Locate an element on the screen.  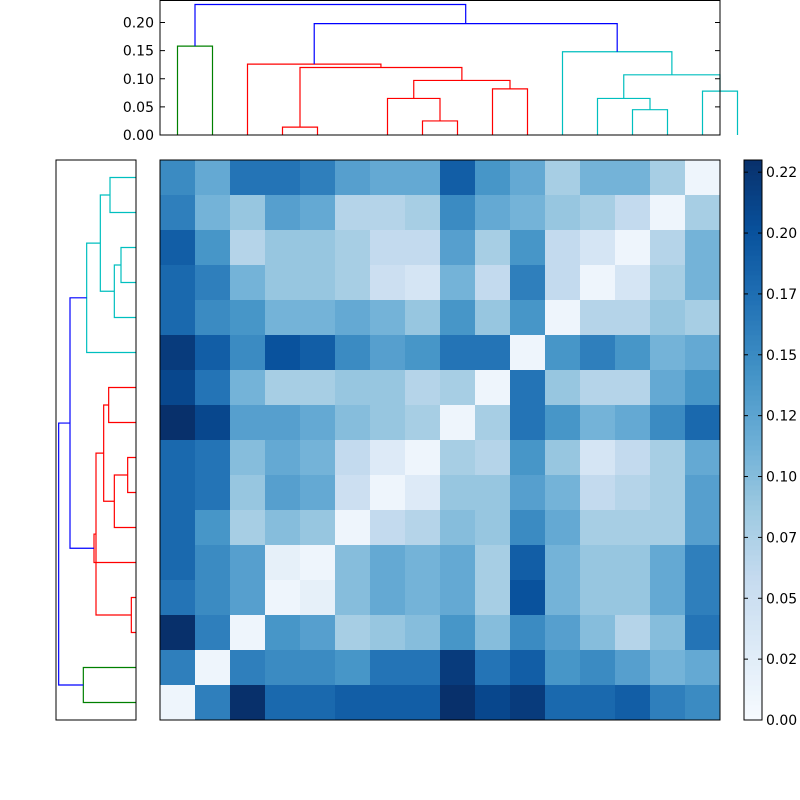
colorbar-tick-label: 0.07 is located at coordinates (781, 538).